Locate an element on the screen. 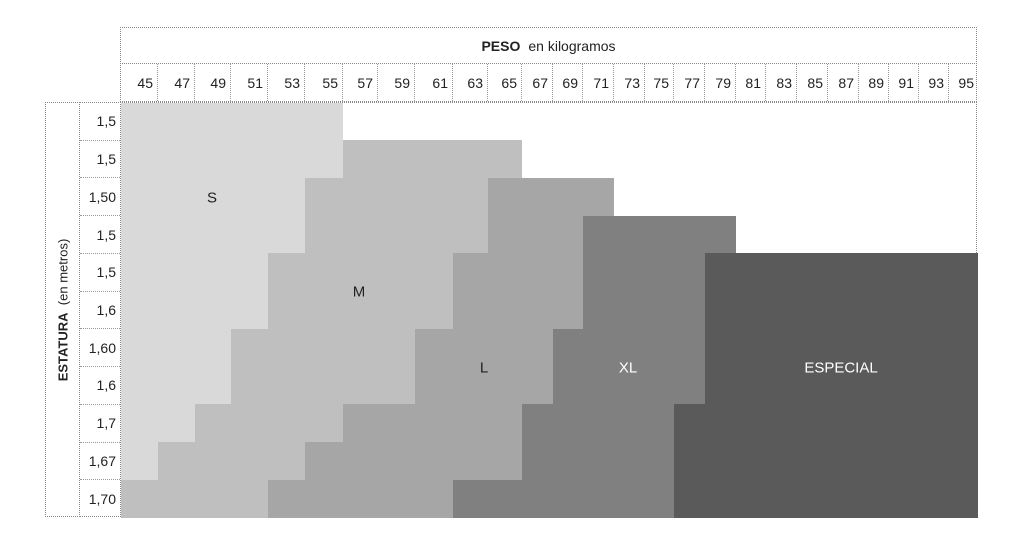  height-label: 1,67 is located at coordinates (100, 462).